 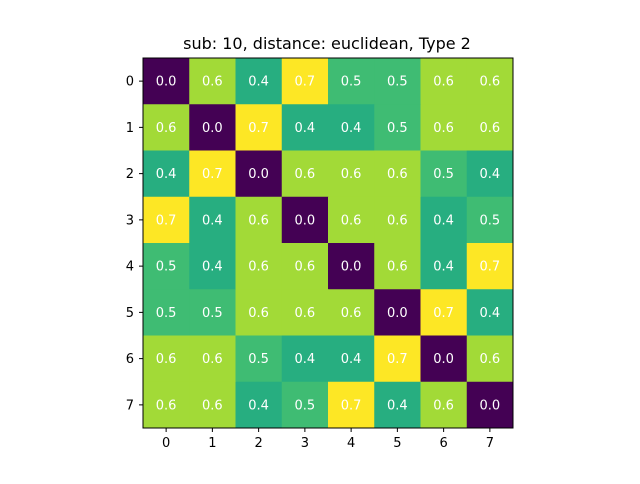 What do you see at coordinates (130, 82) in the screenshot?
I see `y-tick-label: 0` at bounding box center [130, 82].